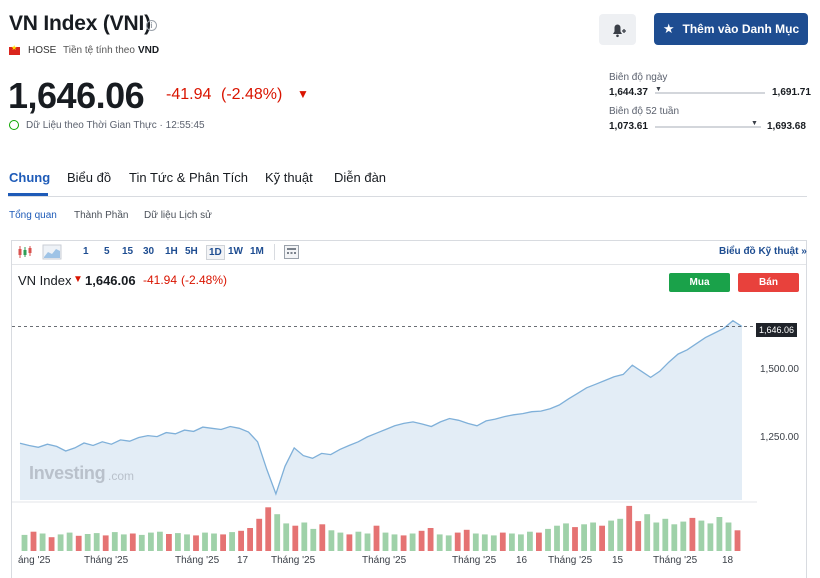 The image size is (820, 578). I want to click on tab-chart: Biểu đồ, so click(89, 177).